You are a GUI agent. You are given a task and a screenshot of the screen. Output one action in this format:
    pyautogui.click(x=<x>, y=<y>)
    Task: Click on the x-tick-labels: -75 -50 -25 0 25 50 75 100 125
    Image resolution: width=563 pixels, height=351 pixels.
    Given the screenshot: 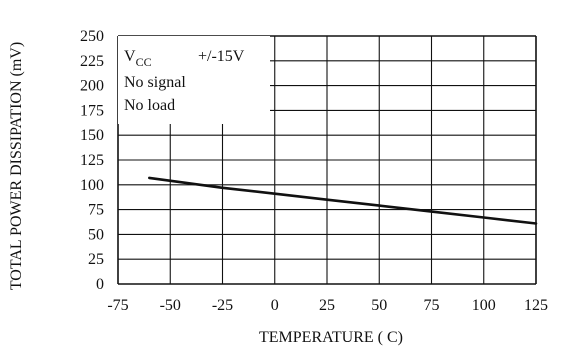 What is the action you would take?
    pyautogui.click(x=327, y=305)
    